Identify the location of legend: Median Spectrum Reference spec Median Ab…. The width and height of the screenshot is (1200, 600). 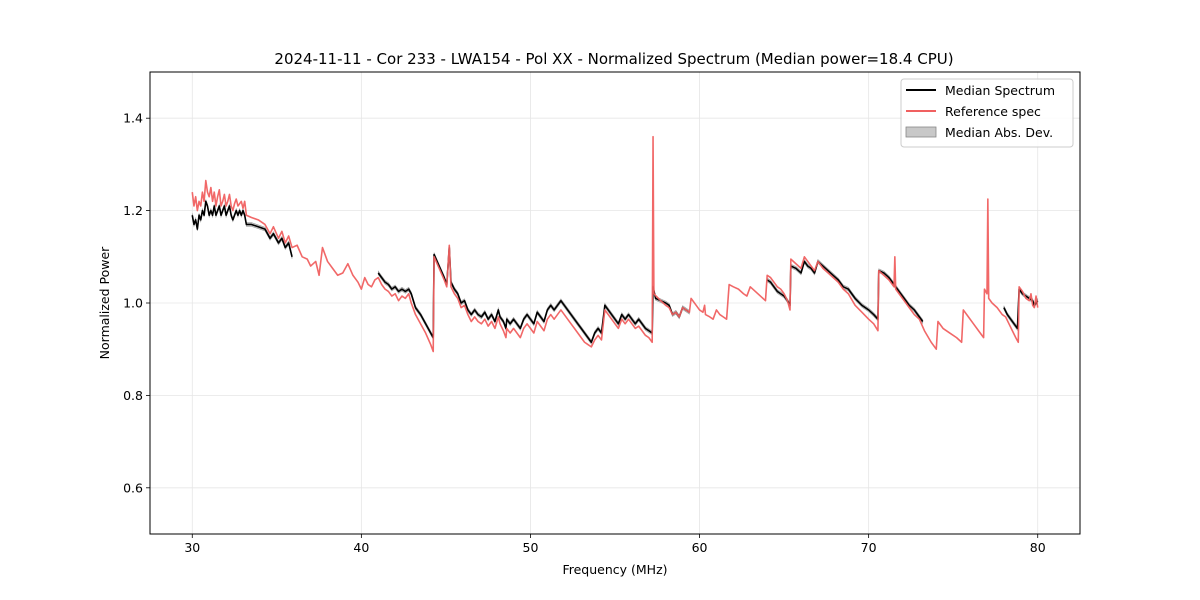
(987, 113).